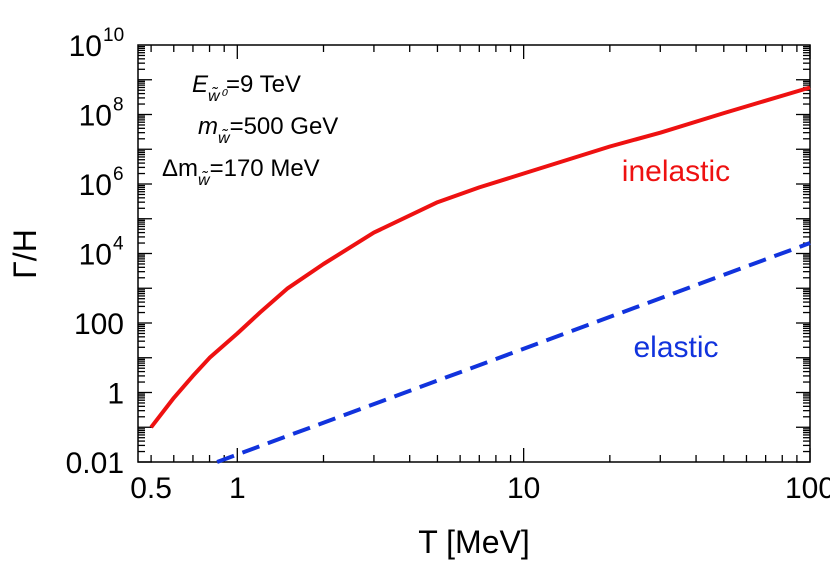  I want to click on y-axis-title: Γ/H, so click(25, 254).